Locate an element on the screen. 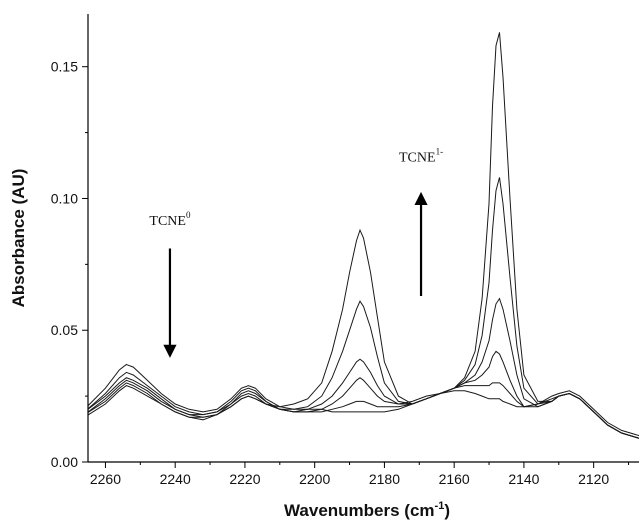  x-tick-label: 2120 is located at coordinates (593, 479).